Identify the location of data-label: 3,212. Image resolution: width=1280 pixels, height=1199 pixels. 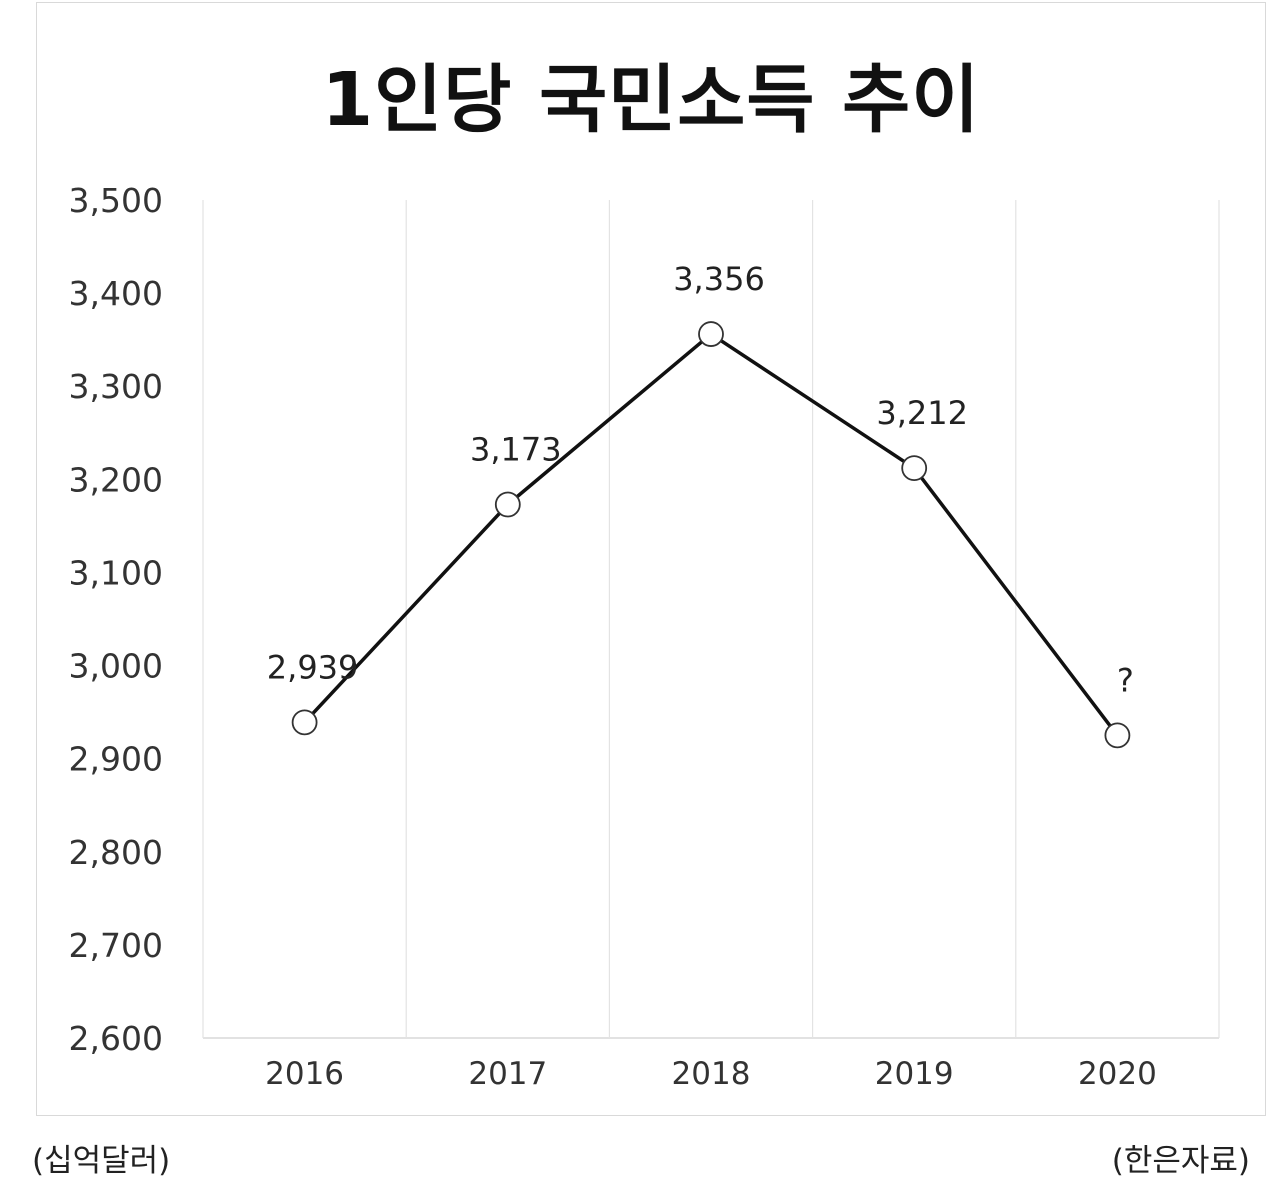
(922, 413).